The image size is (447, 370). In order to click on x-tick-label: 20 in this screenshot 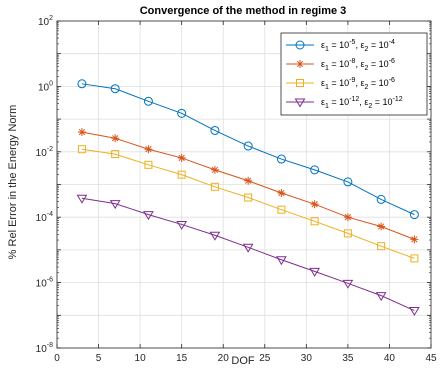, I will do `click(224, 358)`.